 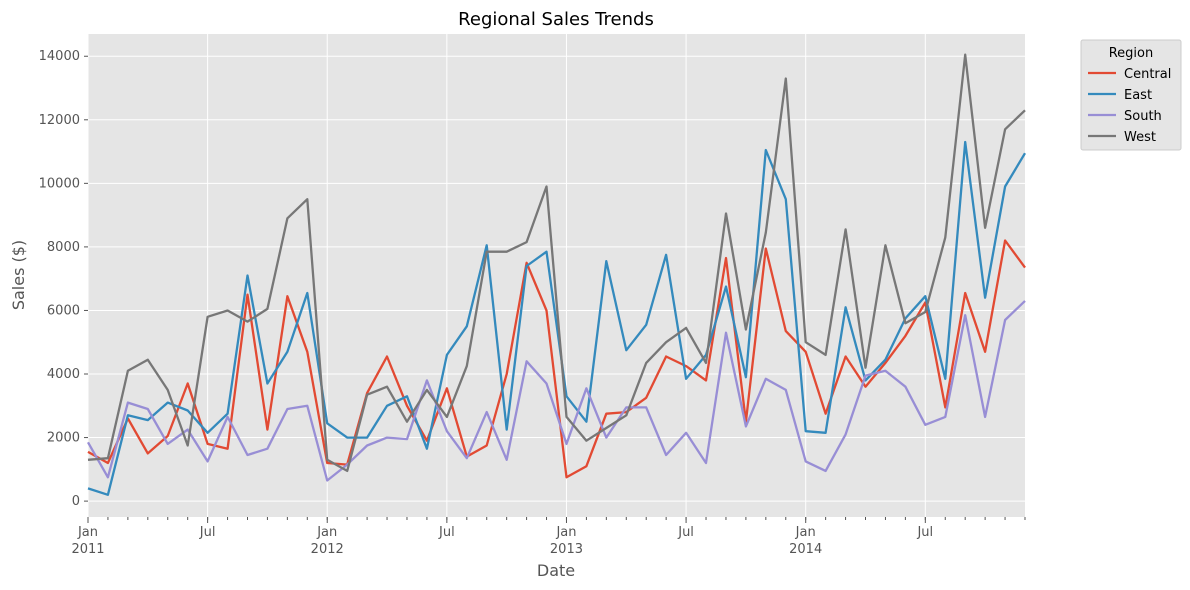 I want to click on y-axis-ticks: 0 2000 4000 6000 8000 10000 12000 14000, so click(x=63, y=279).